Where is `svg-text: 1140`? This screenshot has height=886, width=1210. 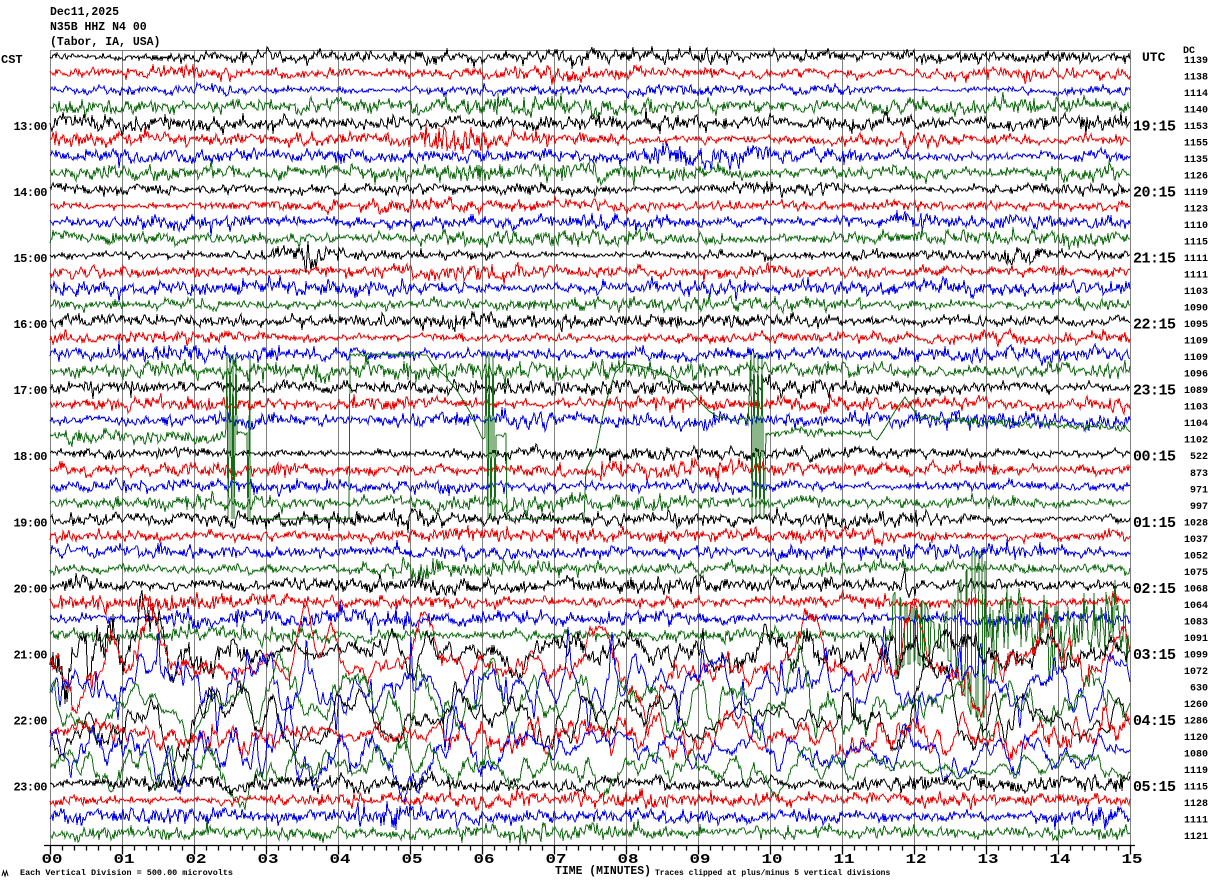 svg-text: 1140 is located at coordinates (1196, 111).